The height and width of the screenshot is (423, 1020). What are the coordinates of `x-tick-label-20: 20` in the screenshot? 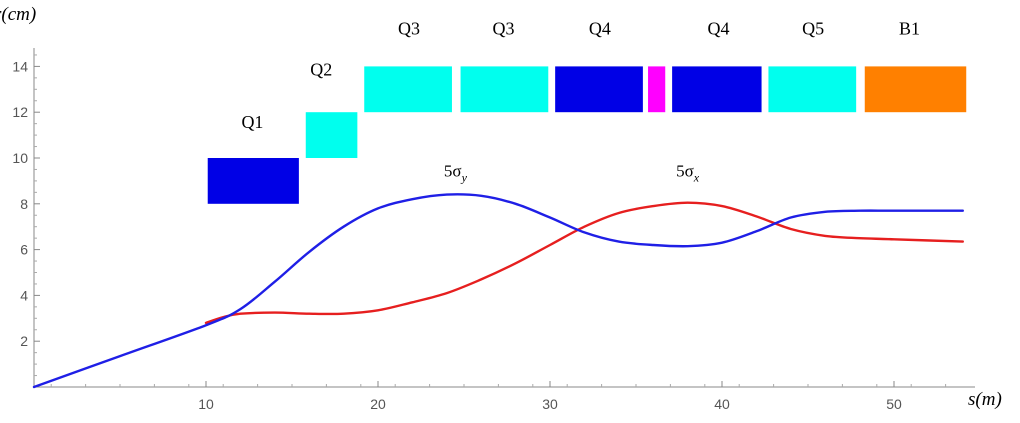 It's located at (378, 404).